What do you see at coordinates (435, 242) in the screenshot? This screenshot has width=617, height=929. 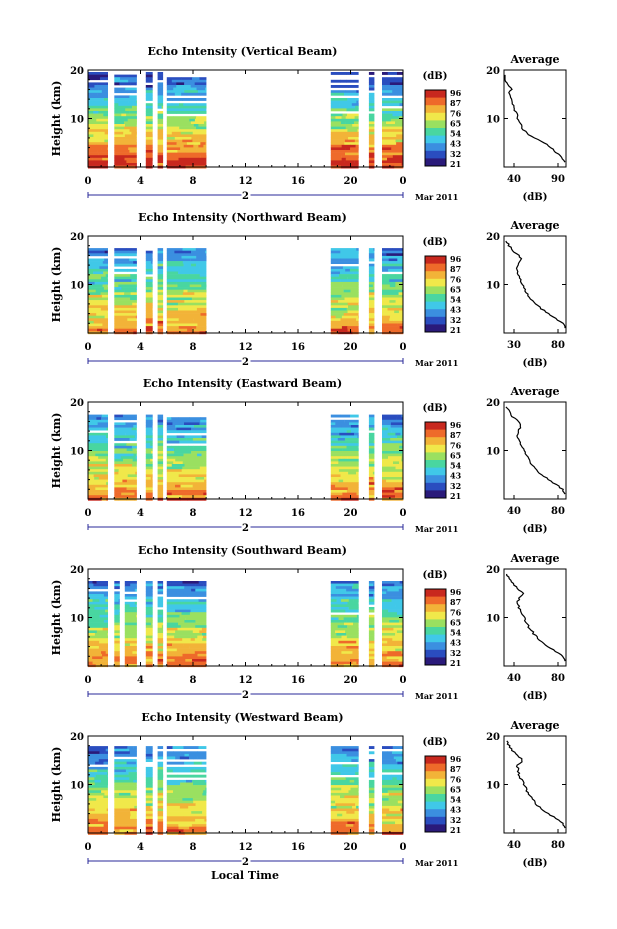 I see `colorbar-unit: (dB)` at bounding box center [435, 242].